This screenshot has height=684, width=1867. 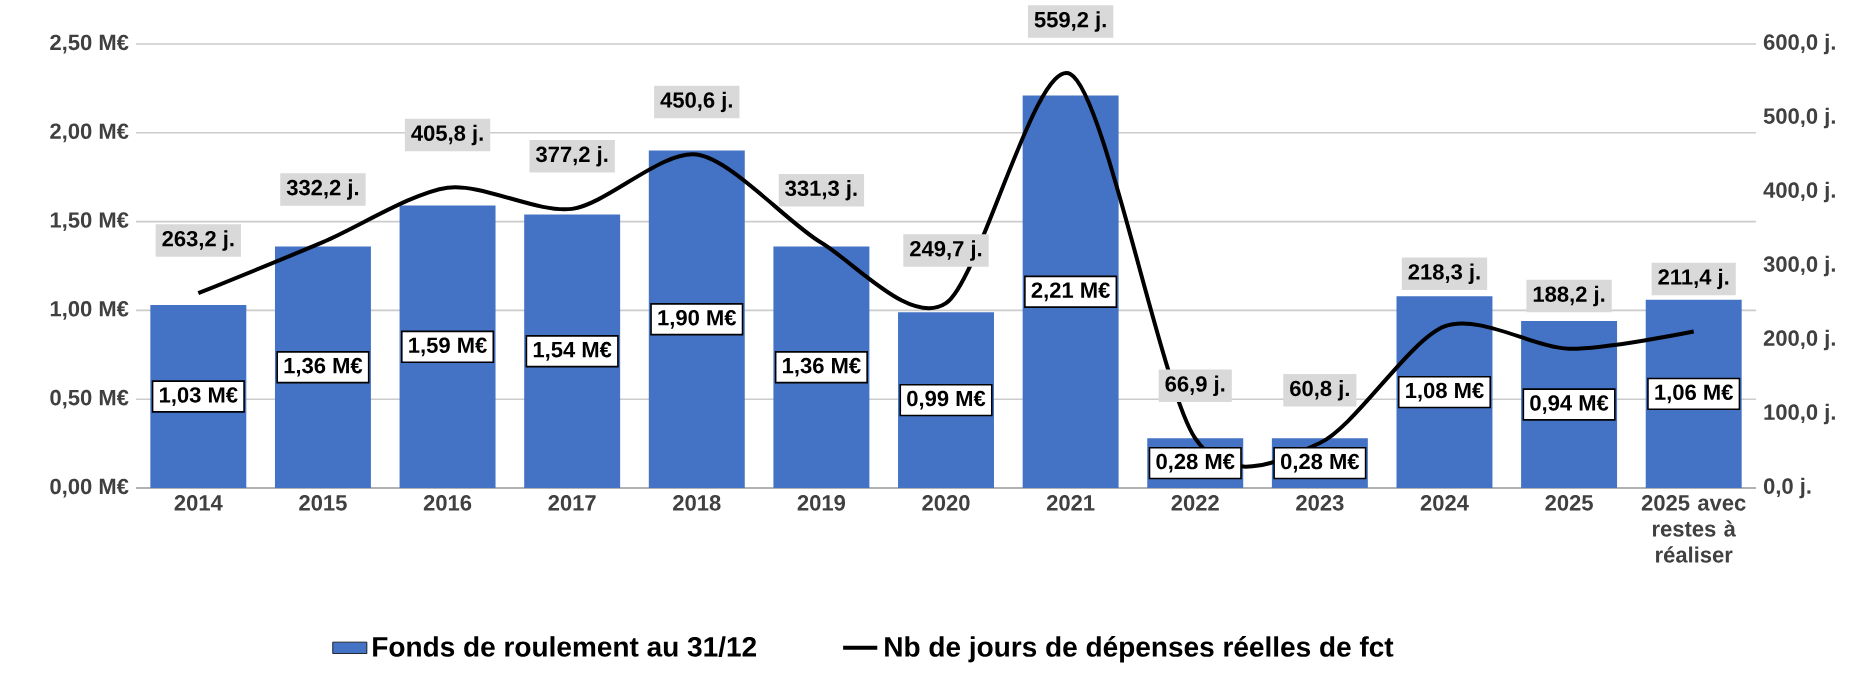 I want to click on x-tick-label: 2024, so click(x=1444, y=503).